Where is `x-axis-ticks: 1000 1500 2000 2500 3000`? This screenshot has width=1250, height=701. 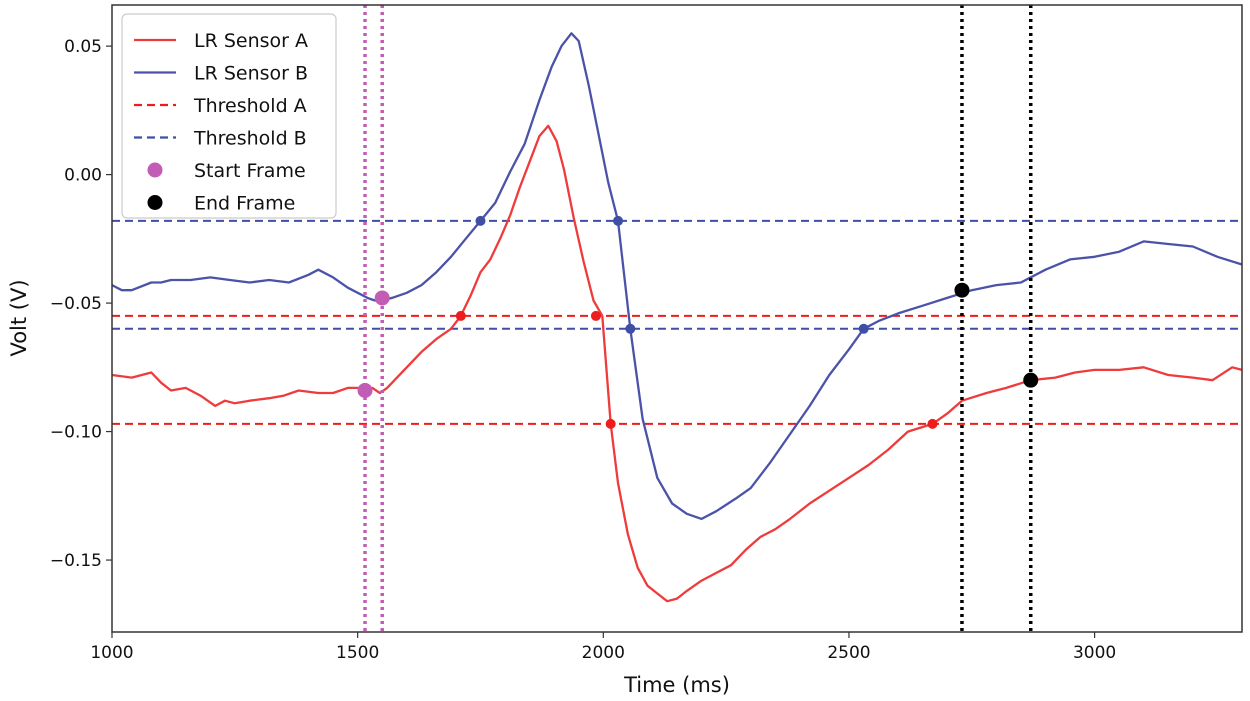
x-axis-ticks: 1000 1500 2000 2500 3000 is located at coordinates (603, 647).